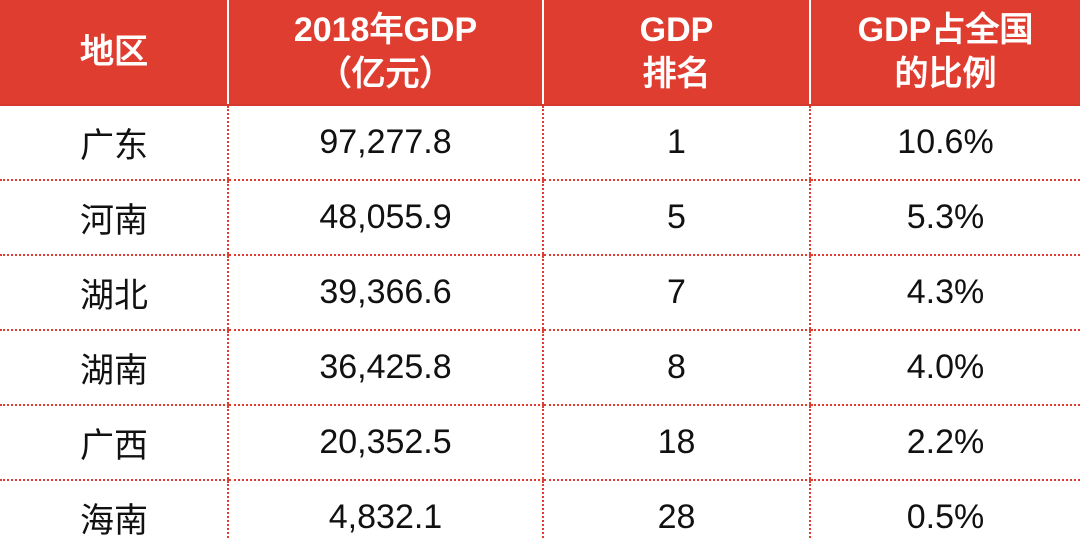  What do you see at coordinates (385, 368) in the screenshot?
I see `cell-gdp: 36,425.8` at bounding box center [385, 368].